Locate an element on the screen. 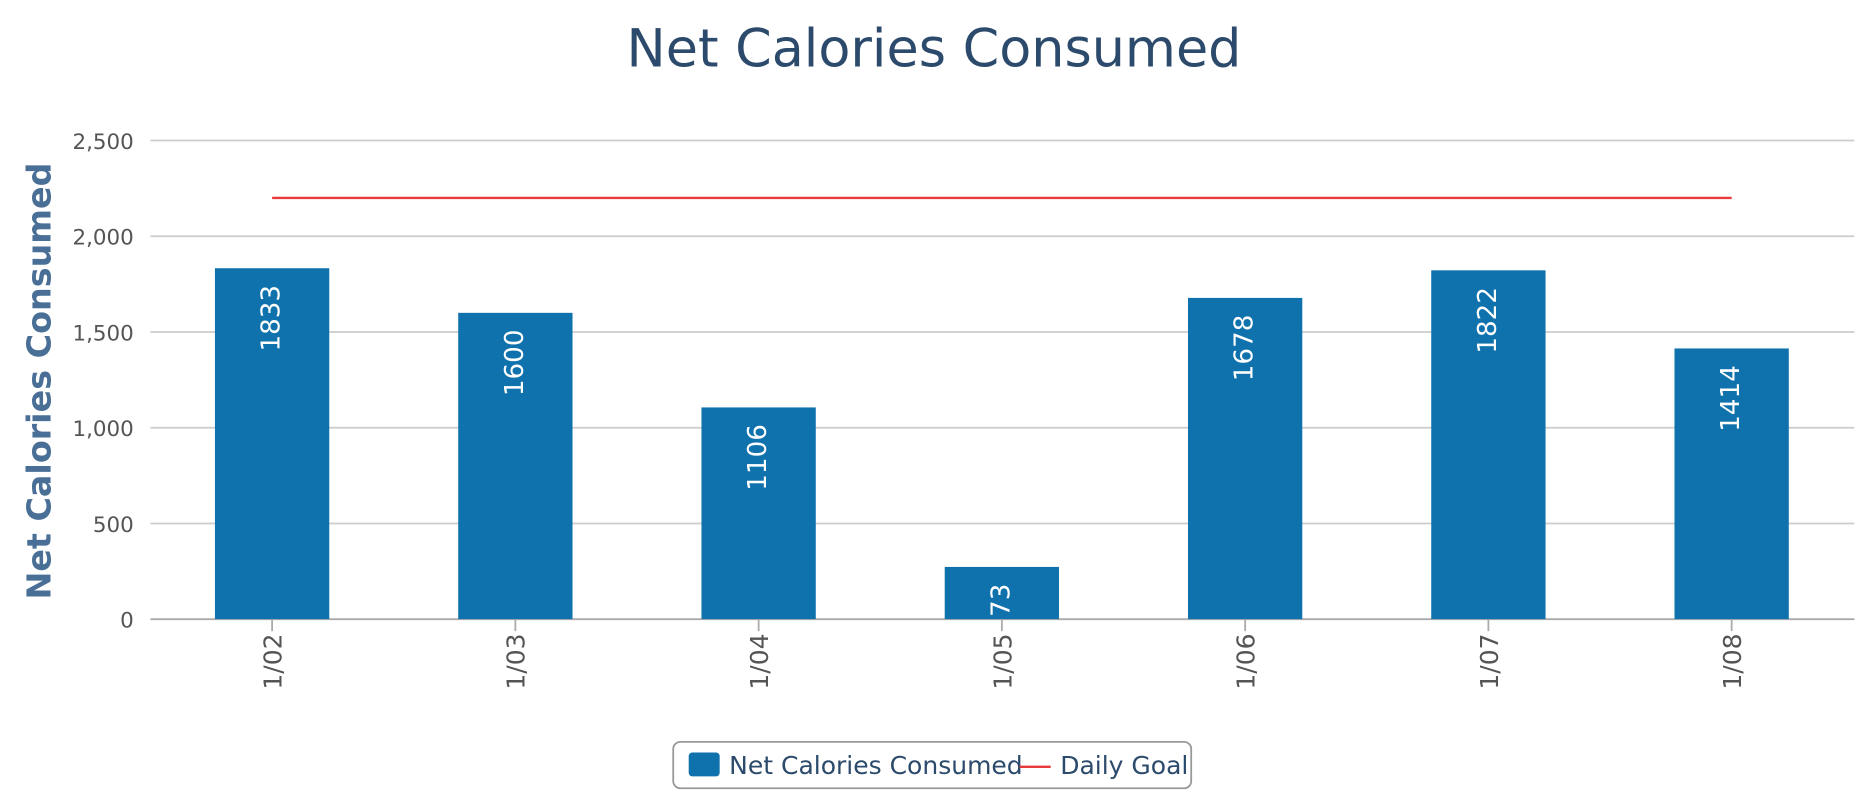  data-label: 1822 is located at coordinates (1488, 320).